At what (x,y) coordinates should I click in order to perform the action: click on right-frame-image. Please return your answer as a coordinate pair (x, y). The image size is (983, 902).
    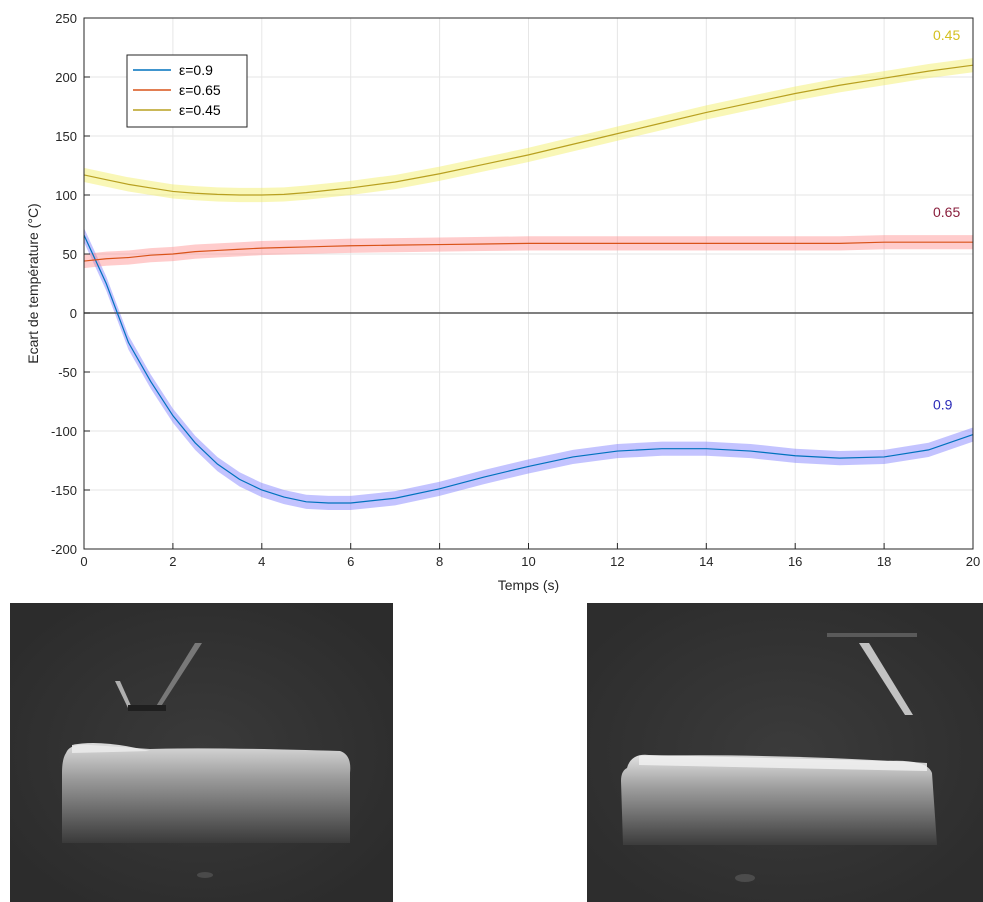
    Looking at the image, I should click on (785, 752).